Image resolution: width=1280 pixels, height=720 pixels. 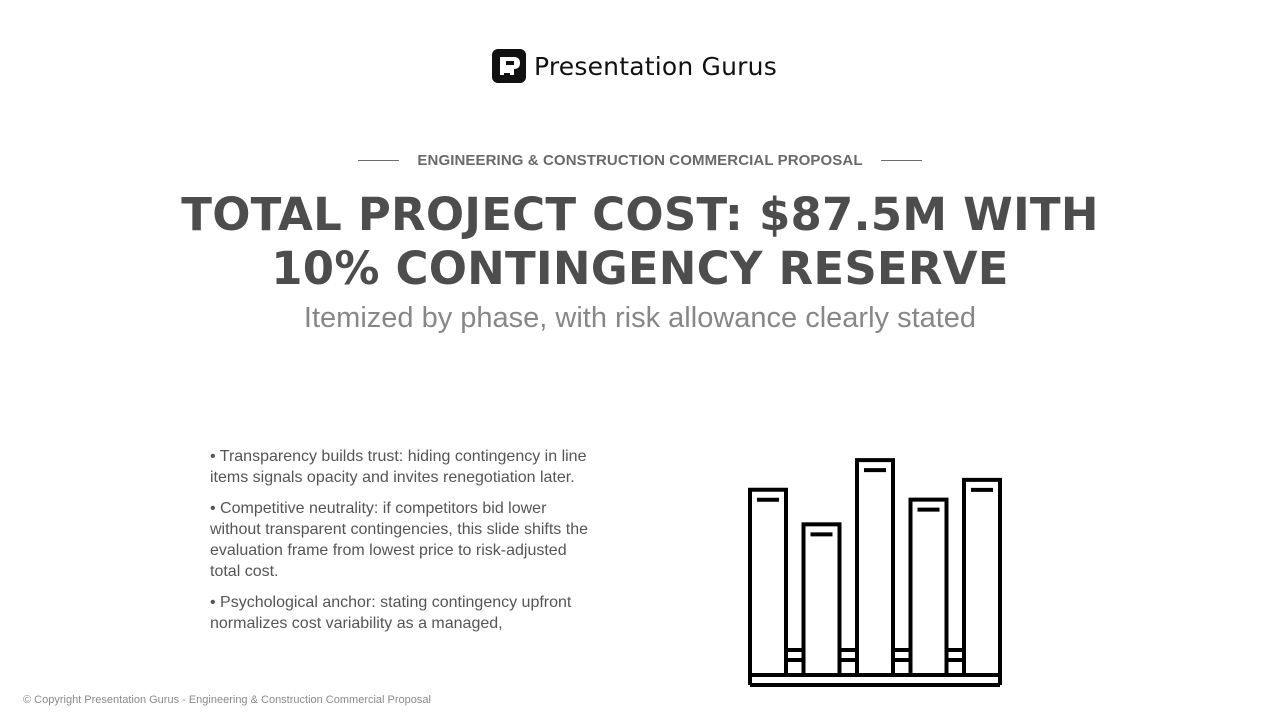 I want to click on presentation-gurus-logo-icon, so click(x=509, y=66).